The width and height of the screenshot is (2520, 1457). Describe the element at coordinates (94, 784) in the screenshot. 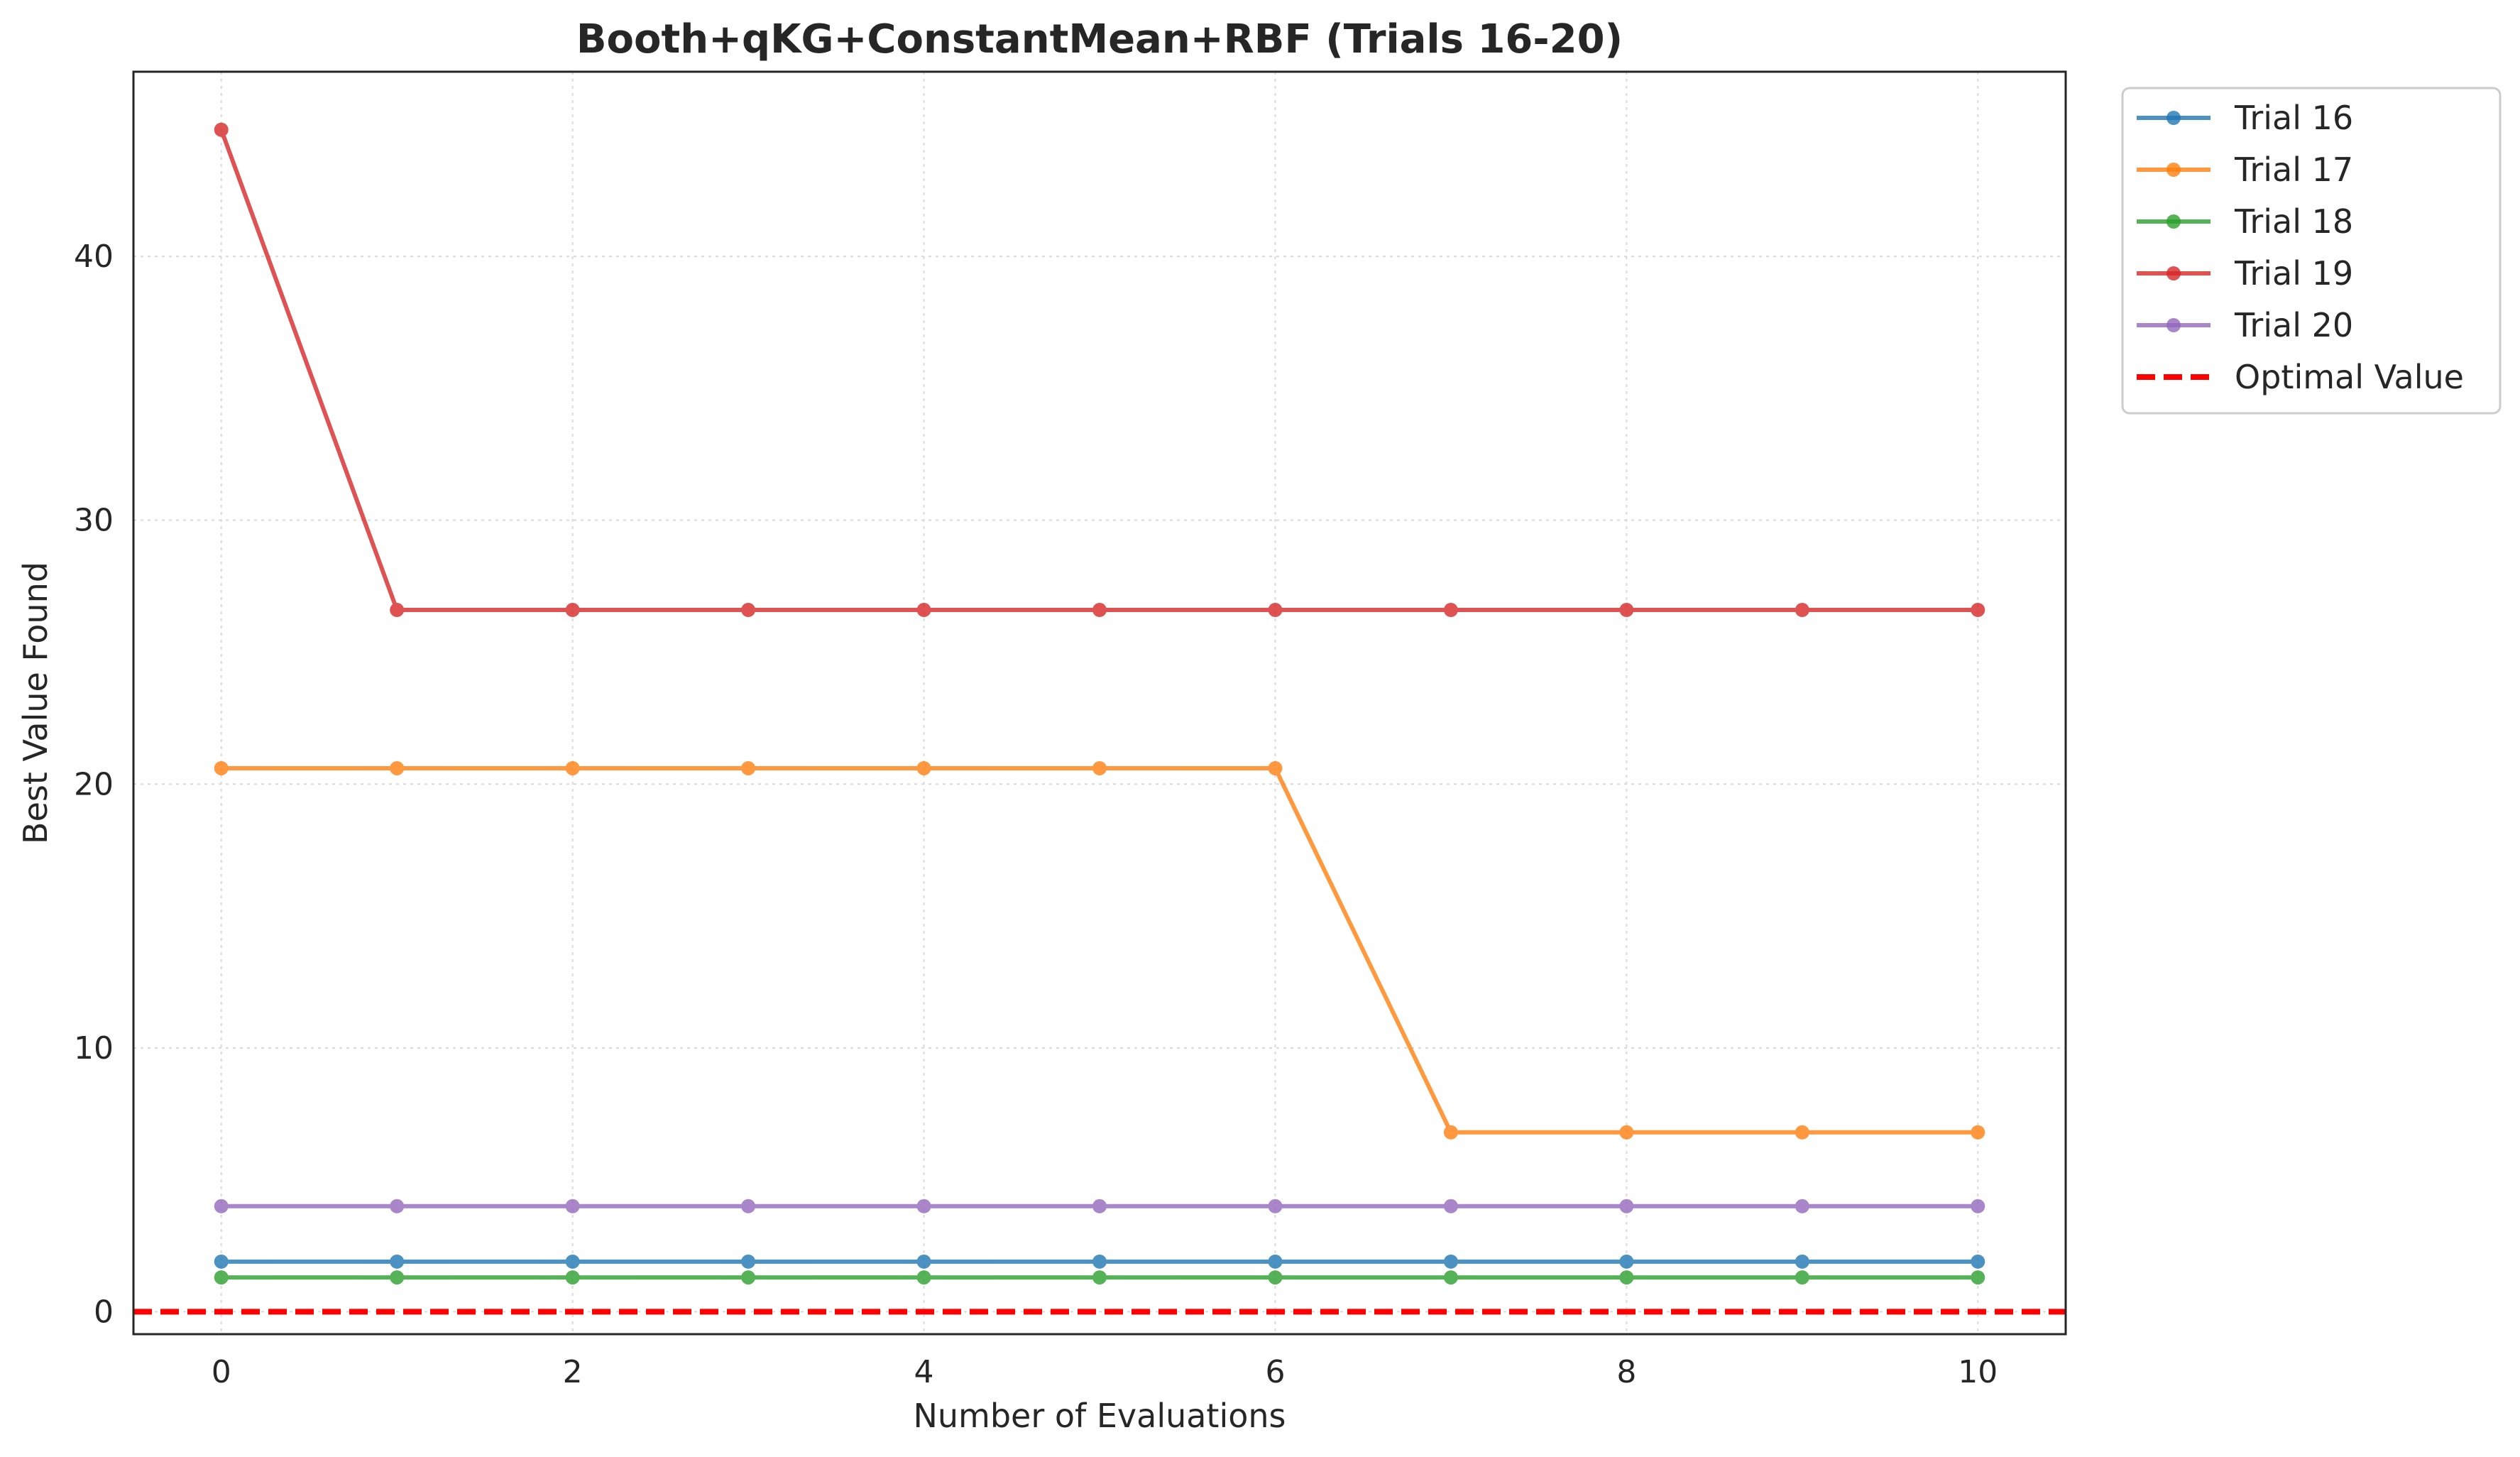

I see `y-tick-label: 20` at that location.